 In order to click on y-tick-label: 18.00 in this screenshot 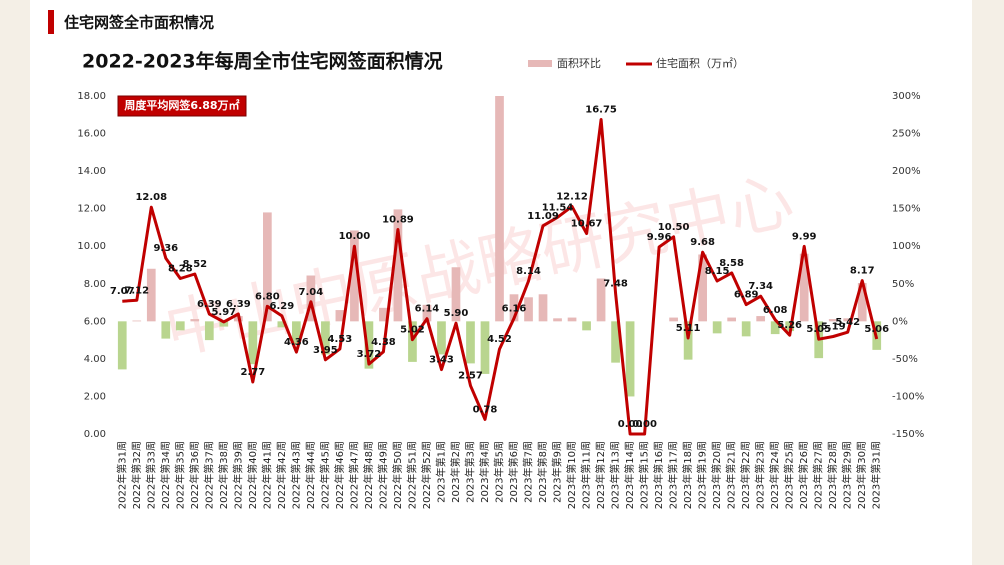, I will do `click(91, 96)`.